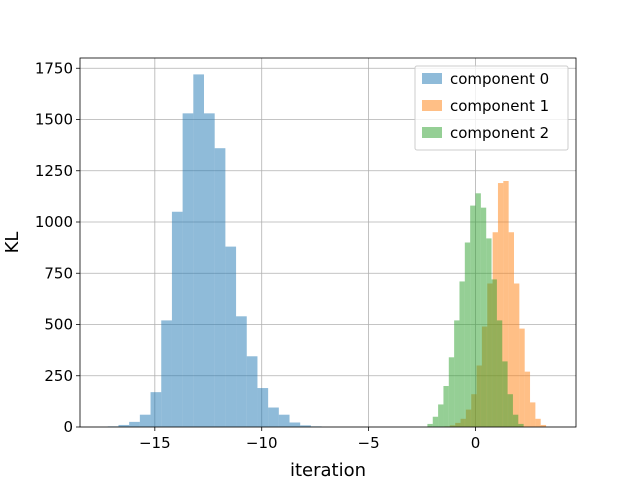 This screenshot has height=480, width=640. What do you see at coordinates (309, 439) in the screenshot?
I see `x-axis-ticks: −15 −10 −5 0` at bounding box center [309, 439].